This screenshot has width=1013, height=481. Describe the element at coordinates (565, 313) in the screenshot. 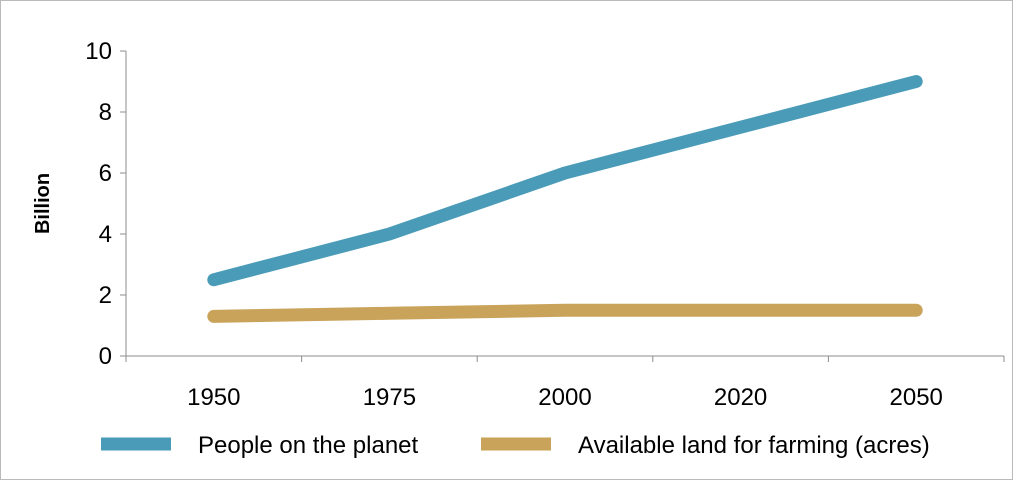

I see `series-line-available-land-for-farming` at that location.